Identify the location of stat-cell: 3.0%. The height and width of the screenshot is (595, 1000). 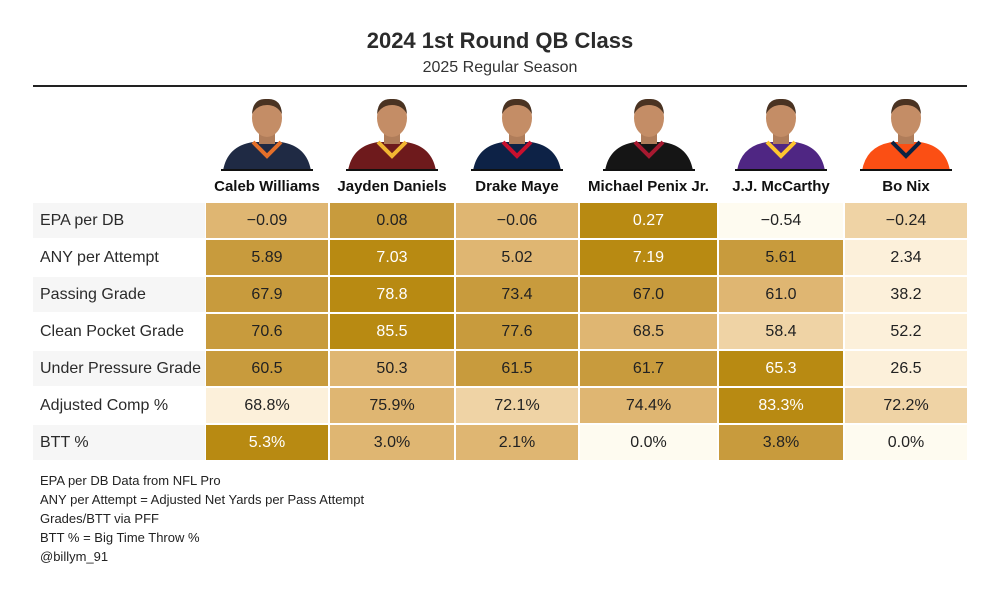
(392, 442).